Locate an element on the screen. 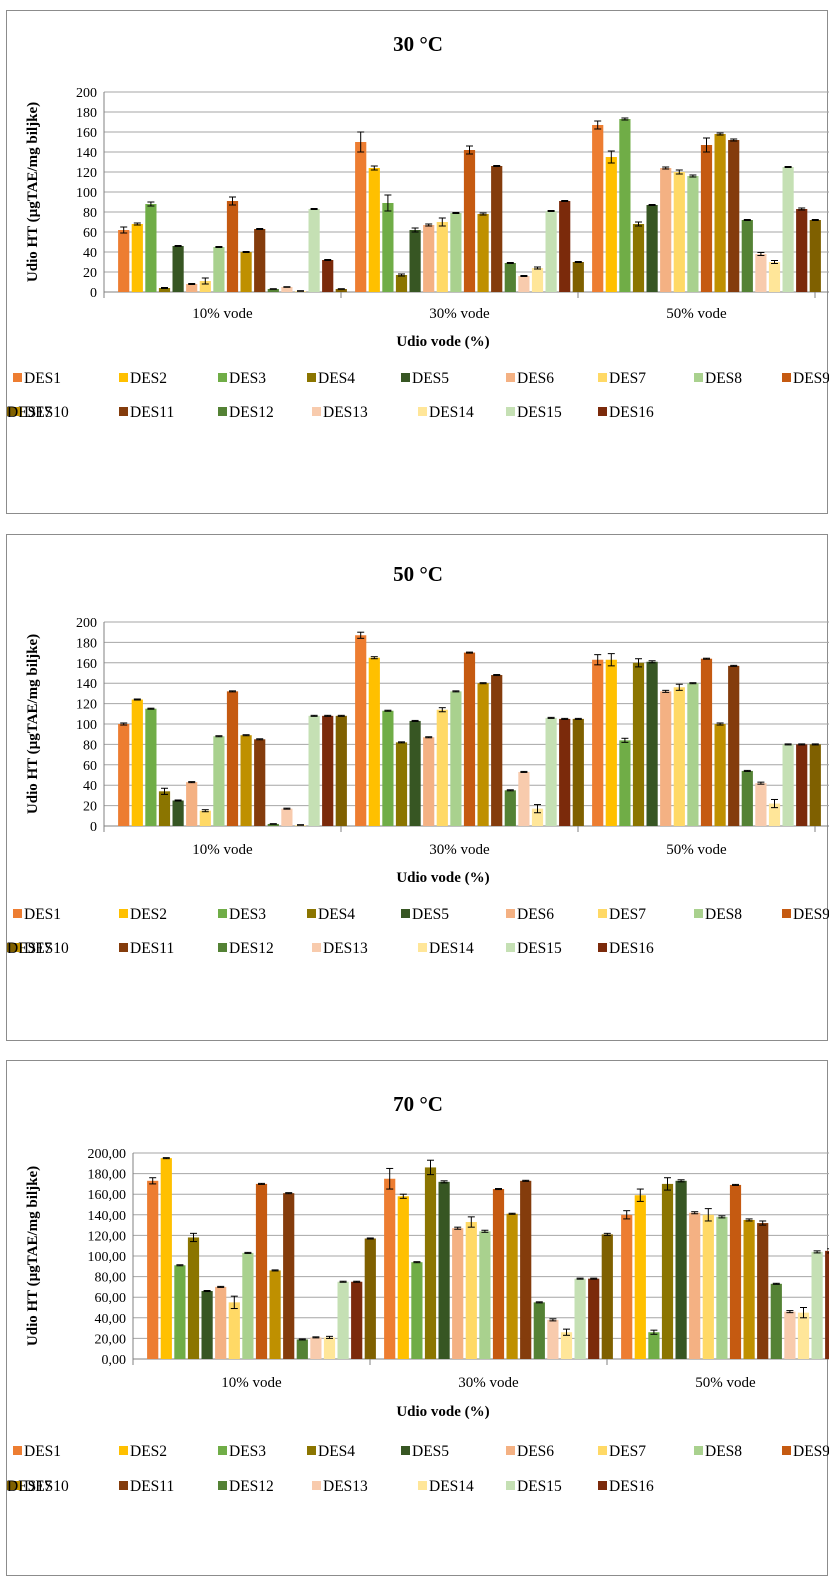 This screenshot has height=1578, width=833. legend-label: DES7 is located at coordinates (627, 1451).